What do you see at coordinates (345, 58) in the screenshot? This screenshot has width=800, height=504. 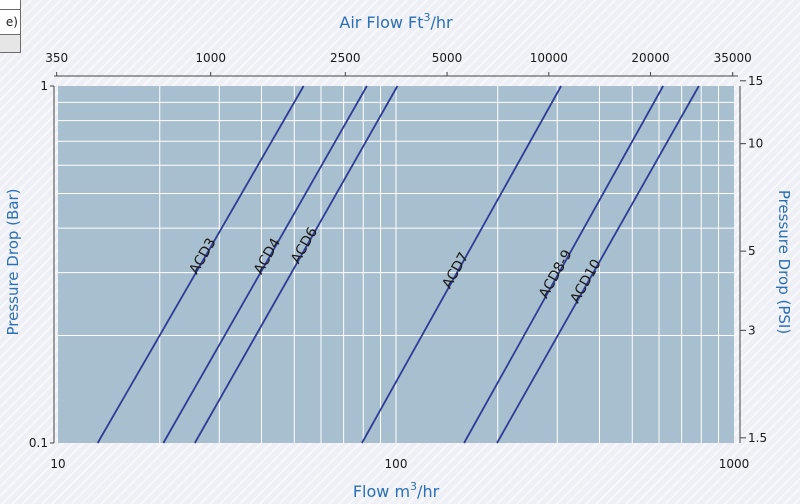 I see `x2-tick-label: 2500` at bounding box center [345, 58].